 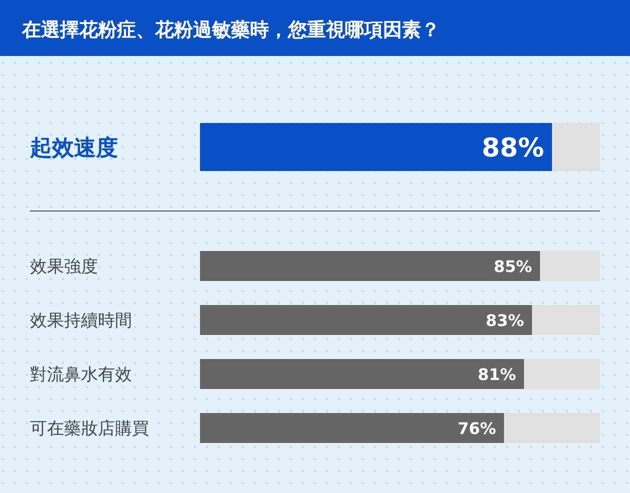 What do you see at coordinates (497, 374) in the screenshot?
I see `data-label: 81%` at bounding box center [497, 374].